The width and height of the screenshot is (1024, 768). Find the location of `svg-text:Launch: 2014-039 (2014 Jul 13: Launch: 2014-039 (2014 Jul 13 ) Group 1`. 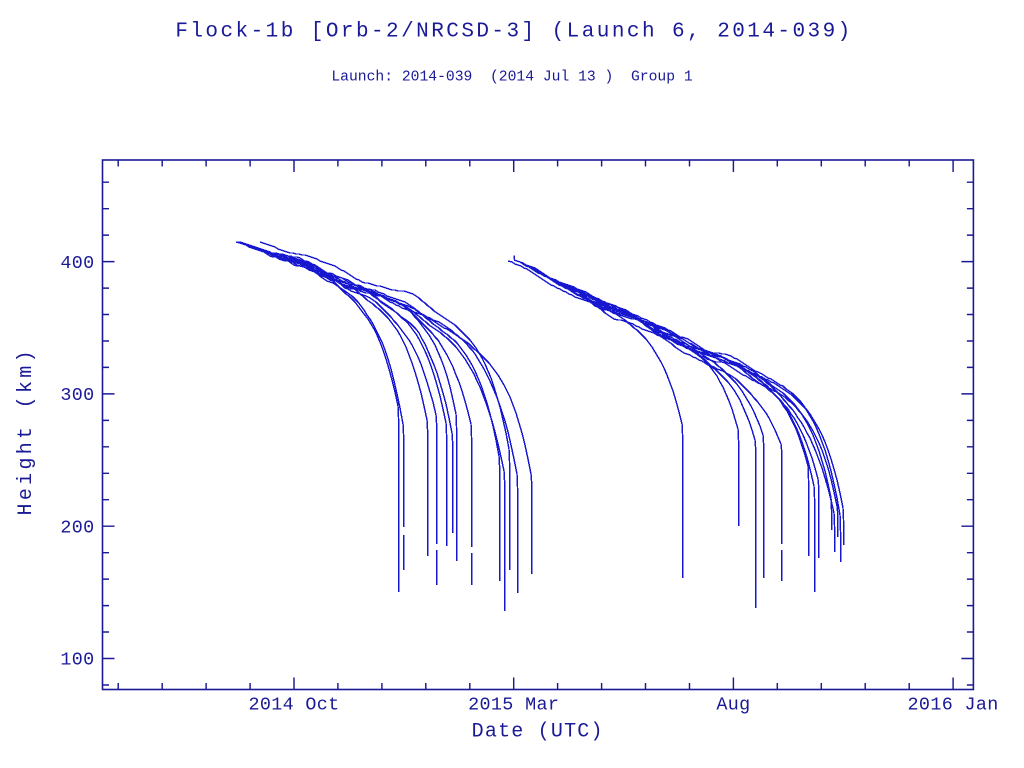

svg-text:Launch: 2014-039 (2014 Jul 13: Launch: 2014-039 (2014 Jul 13 ) Group 1 is located at coordinates (512, 78).